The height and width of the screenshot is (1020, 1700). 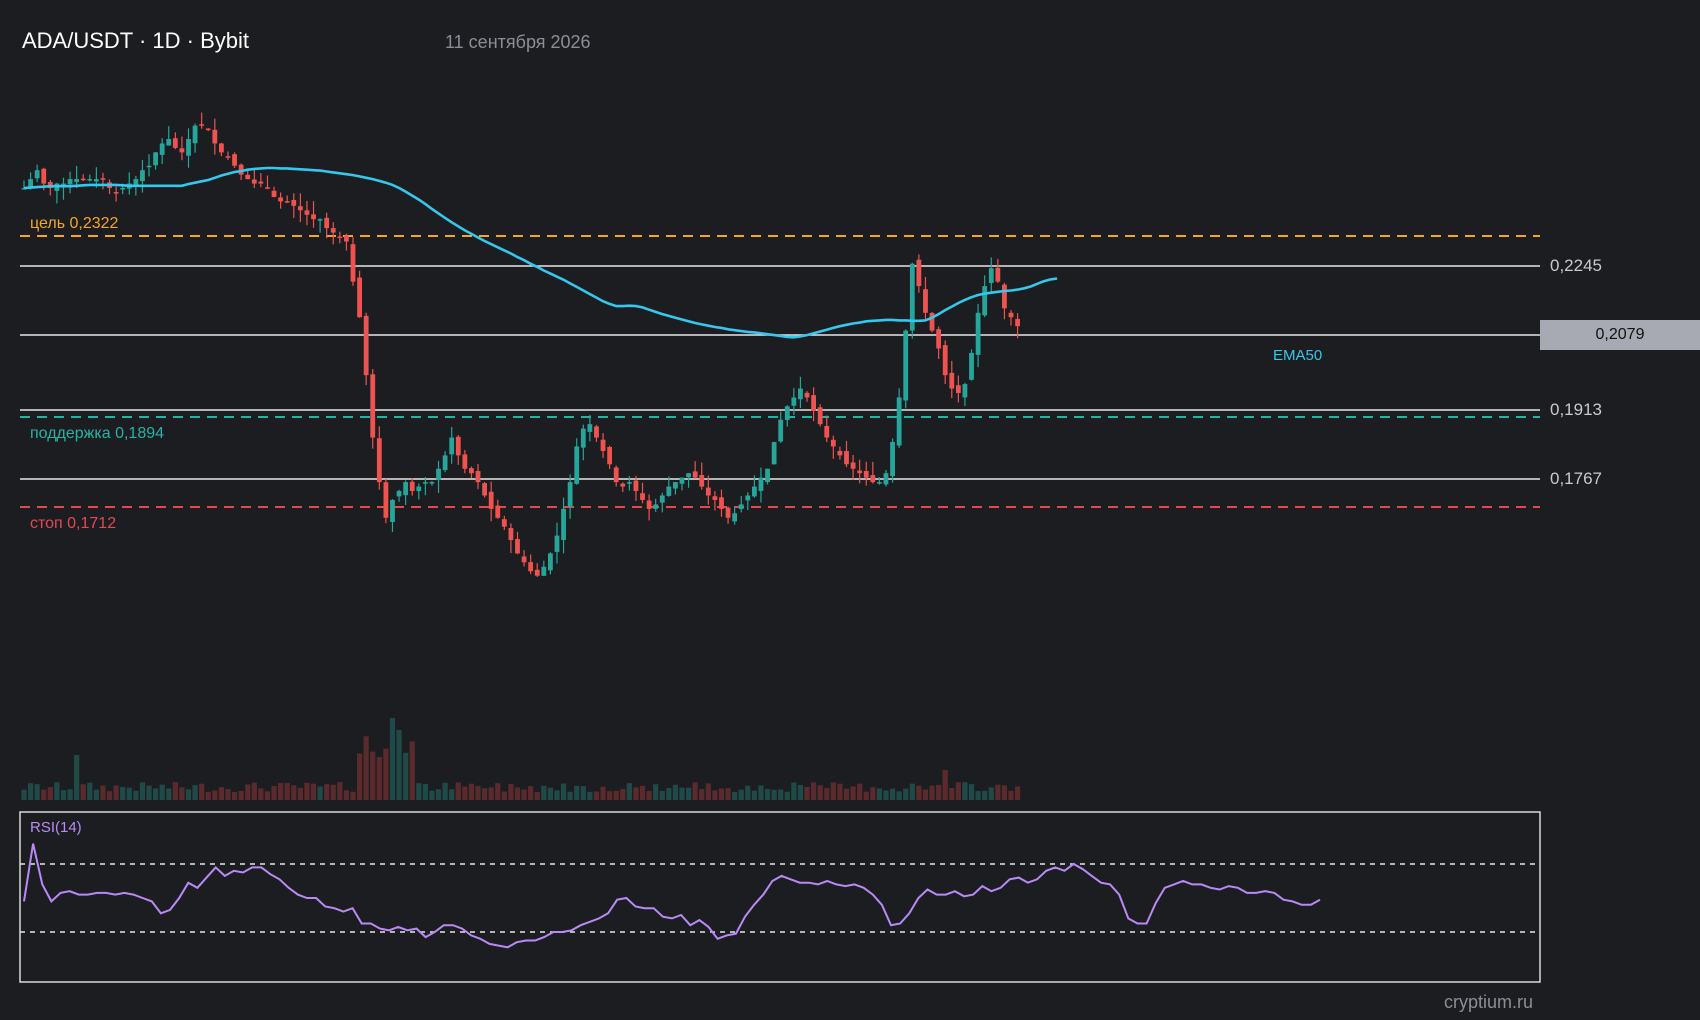 What do you see at coordinates (1576, 409) in the screenshot?
I see `price-label-1913: 0,1913` at bounding box center [1576, 409].